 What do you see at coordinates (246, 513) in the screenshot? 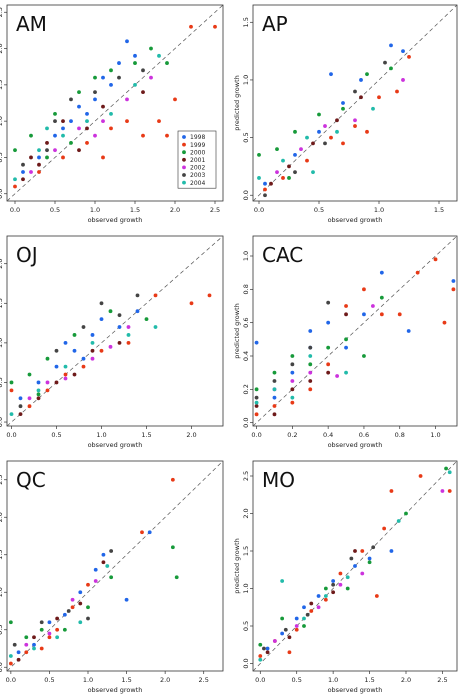
I see `y-tick-label: 2.0` at bounding box center [246, 513].